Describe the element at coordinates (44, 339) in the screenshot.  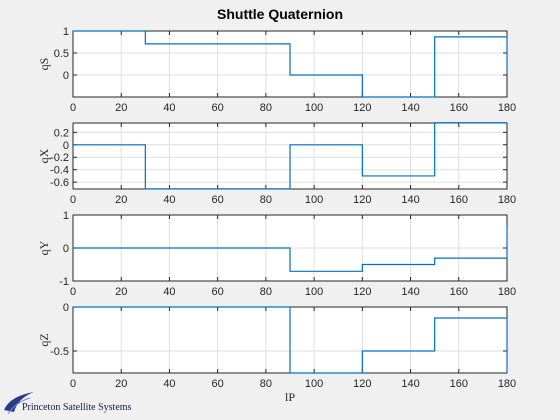
I see `y-axis-label: qZ` at that location.